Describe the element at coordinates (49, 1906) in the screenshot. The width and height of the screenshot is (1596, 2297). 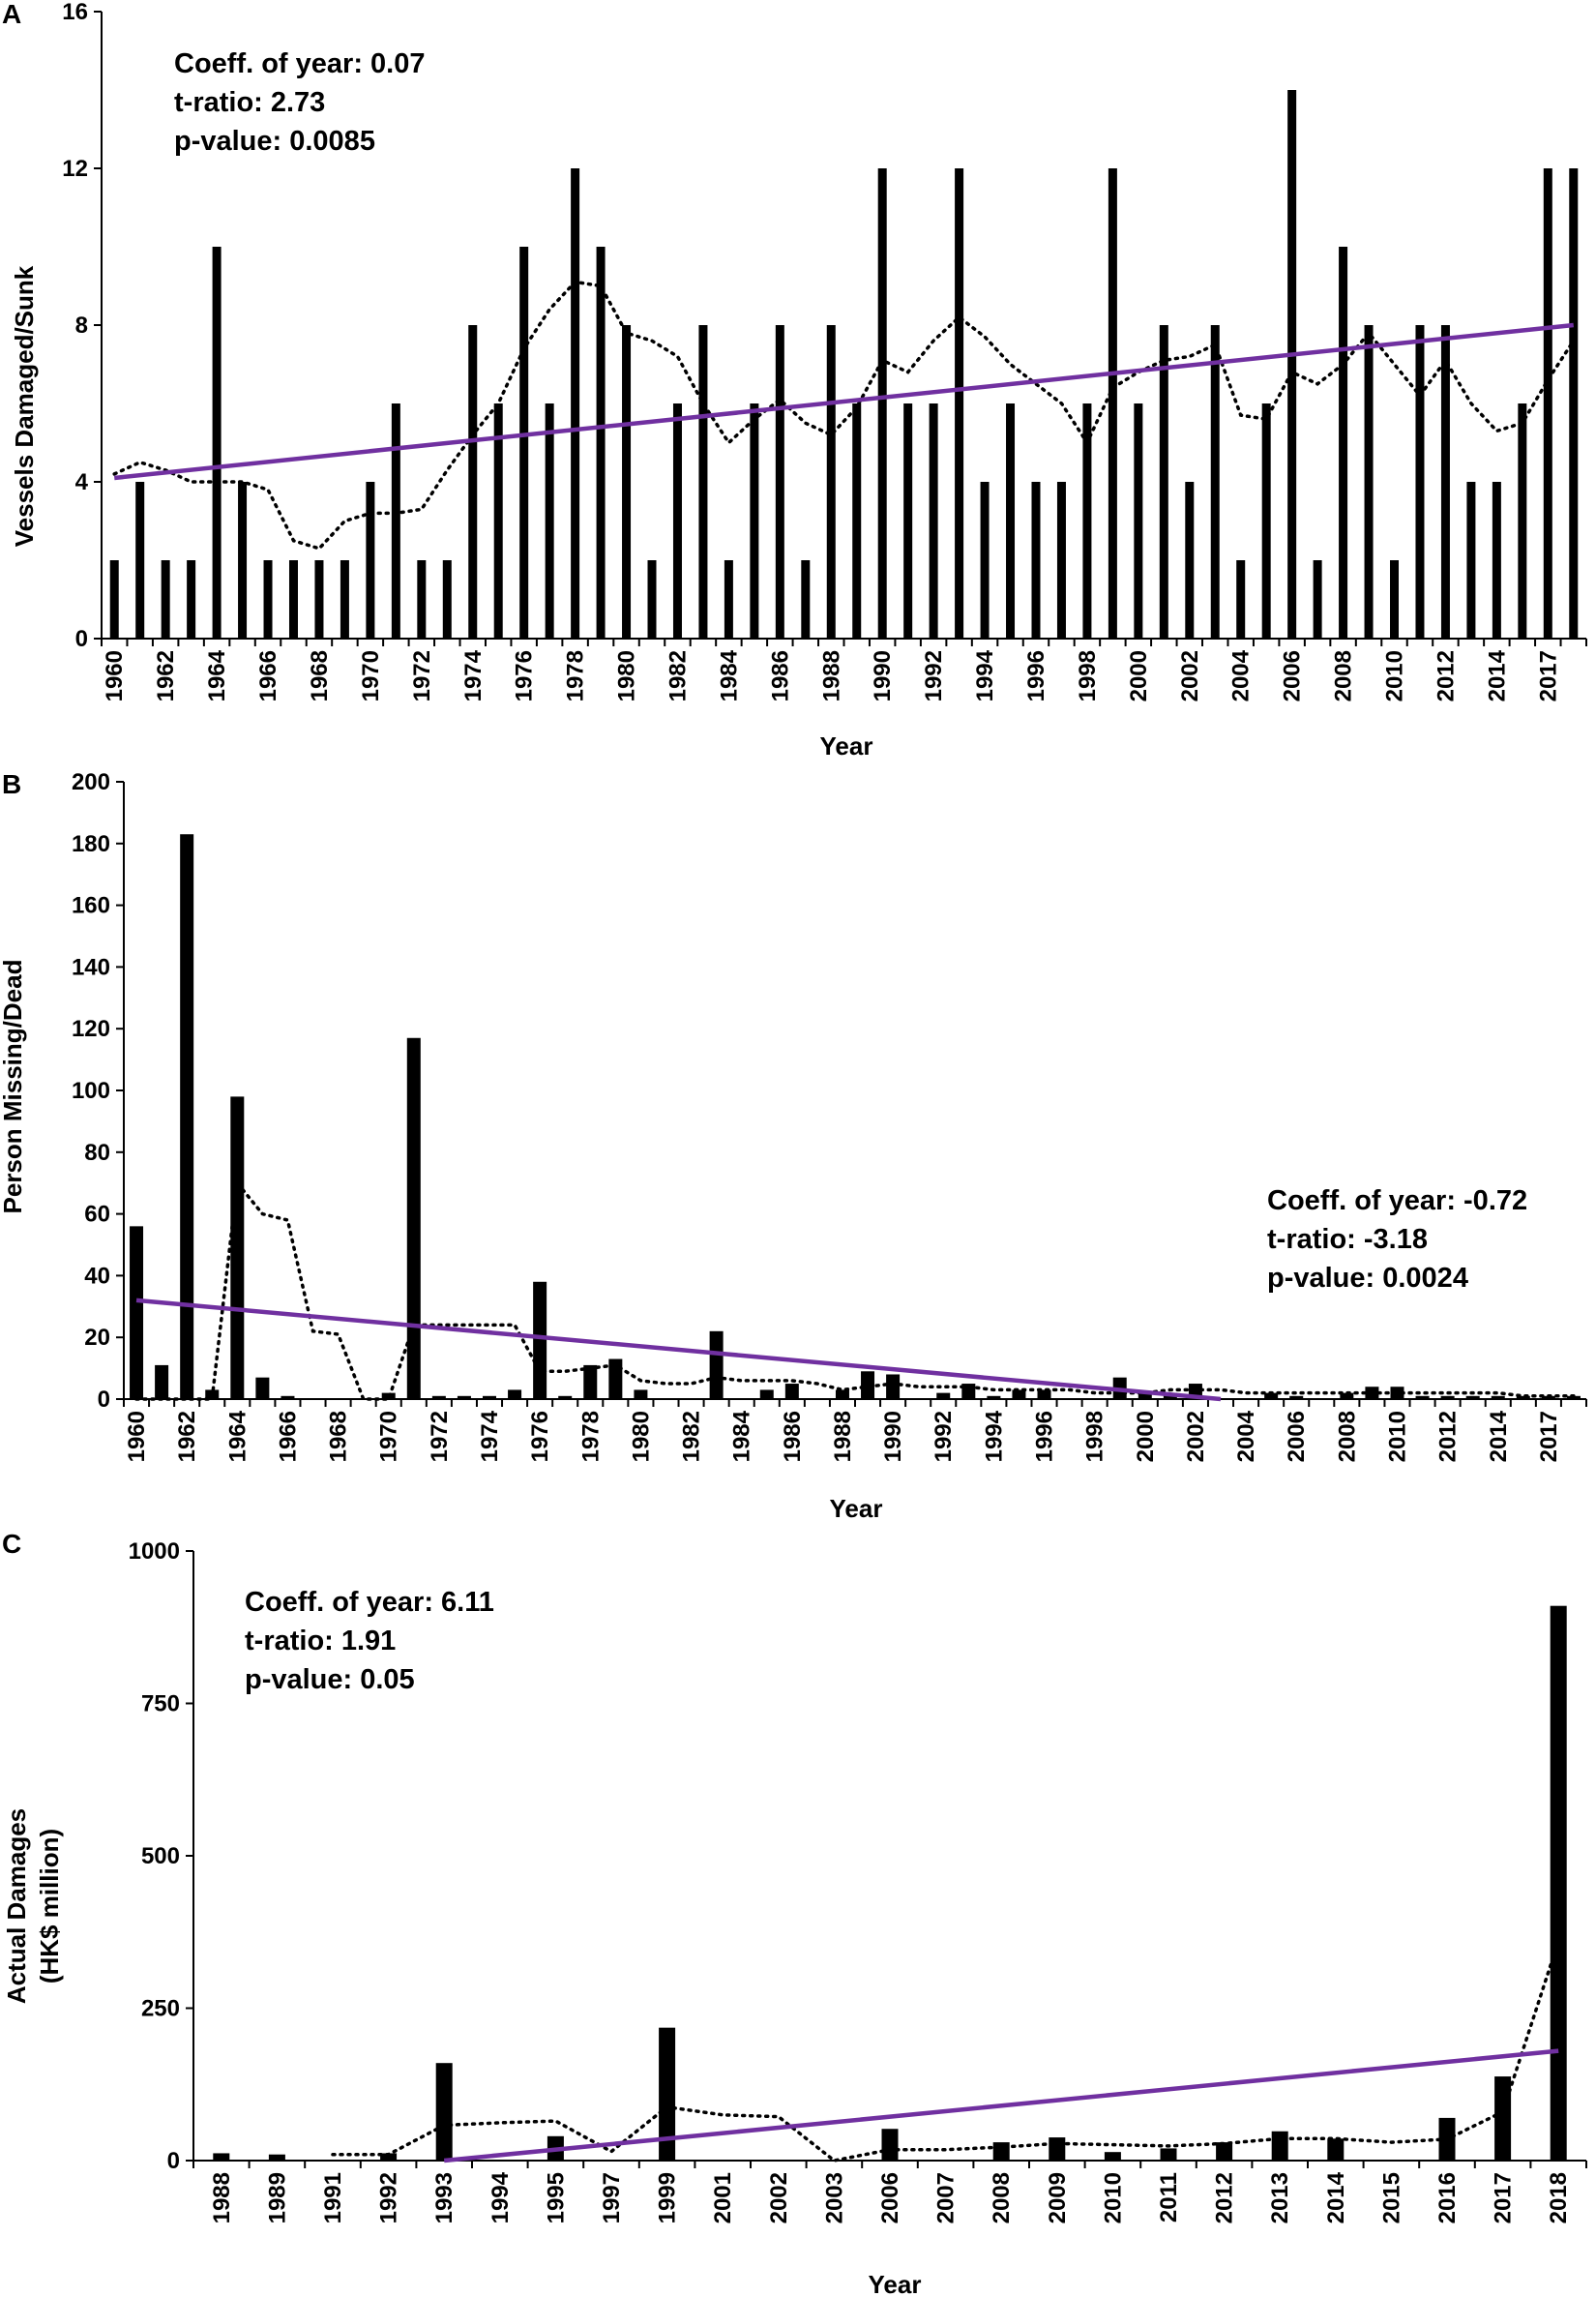
I see `y-axis-title-units: (HK$ million)` at that location.